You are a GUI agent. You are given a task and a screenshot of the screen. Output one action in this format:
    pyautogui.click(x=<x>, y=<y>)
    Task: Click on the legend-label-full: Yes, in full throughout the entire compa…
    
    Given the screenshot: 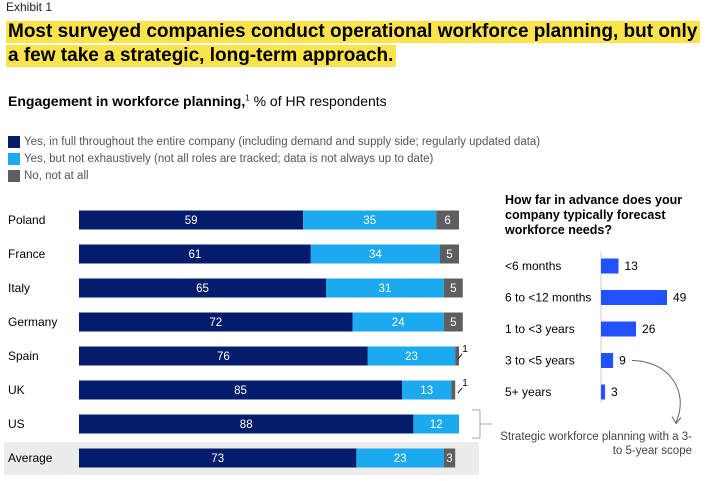 What is the action you would take?
    pyautogui.click(x=282, y=141)
    